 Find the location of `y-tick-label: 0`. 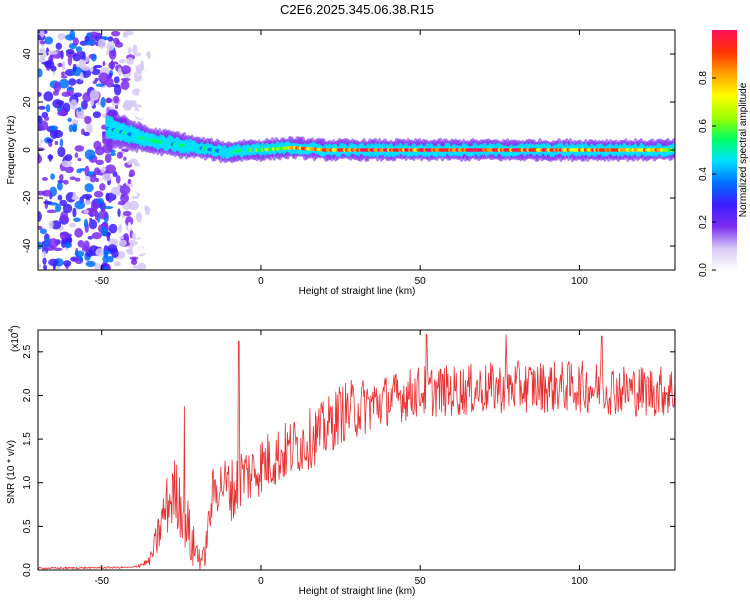

y-tick-label: 0 is located at coordinates (27, 150).